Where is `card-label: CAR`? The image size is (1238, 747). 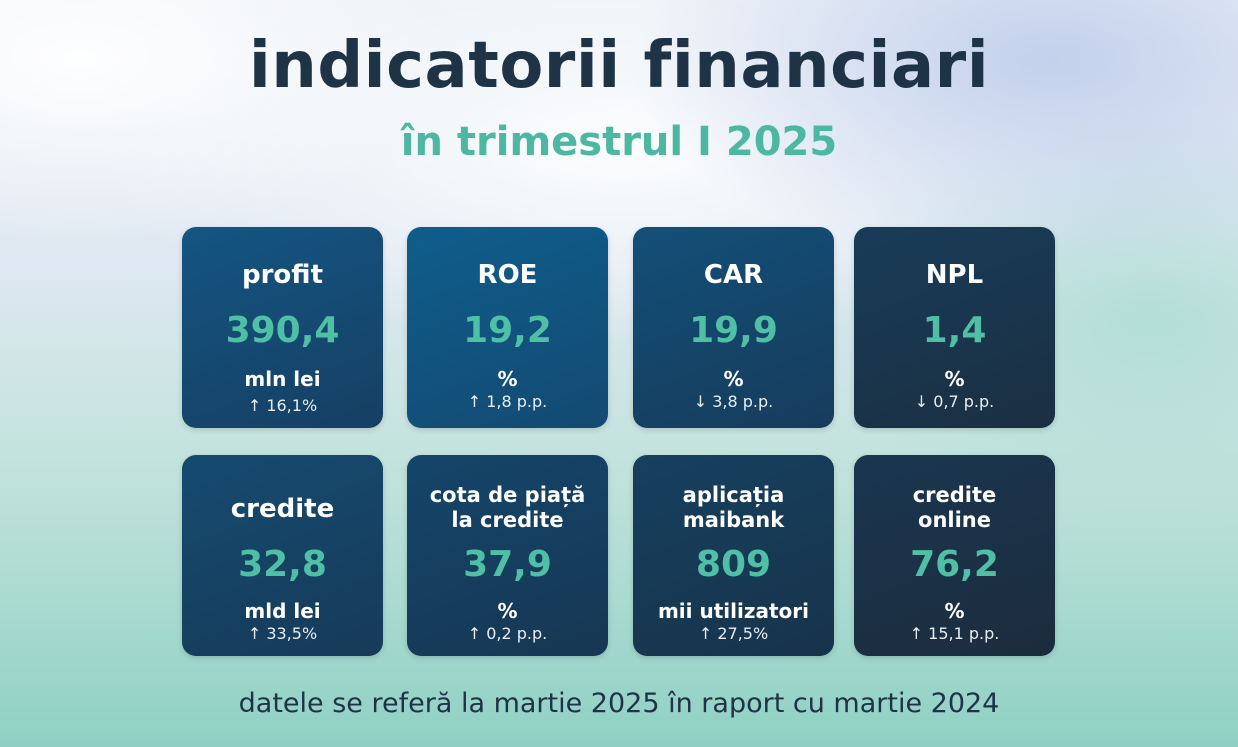 card-label: CAR is located at coordinates (733, 275).